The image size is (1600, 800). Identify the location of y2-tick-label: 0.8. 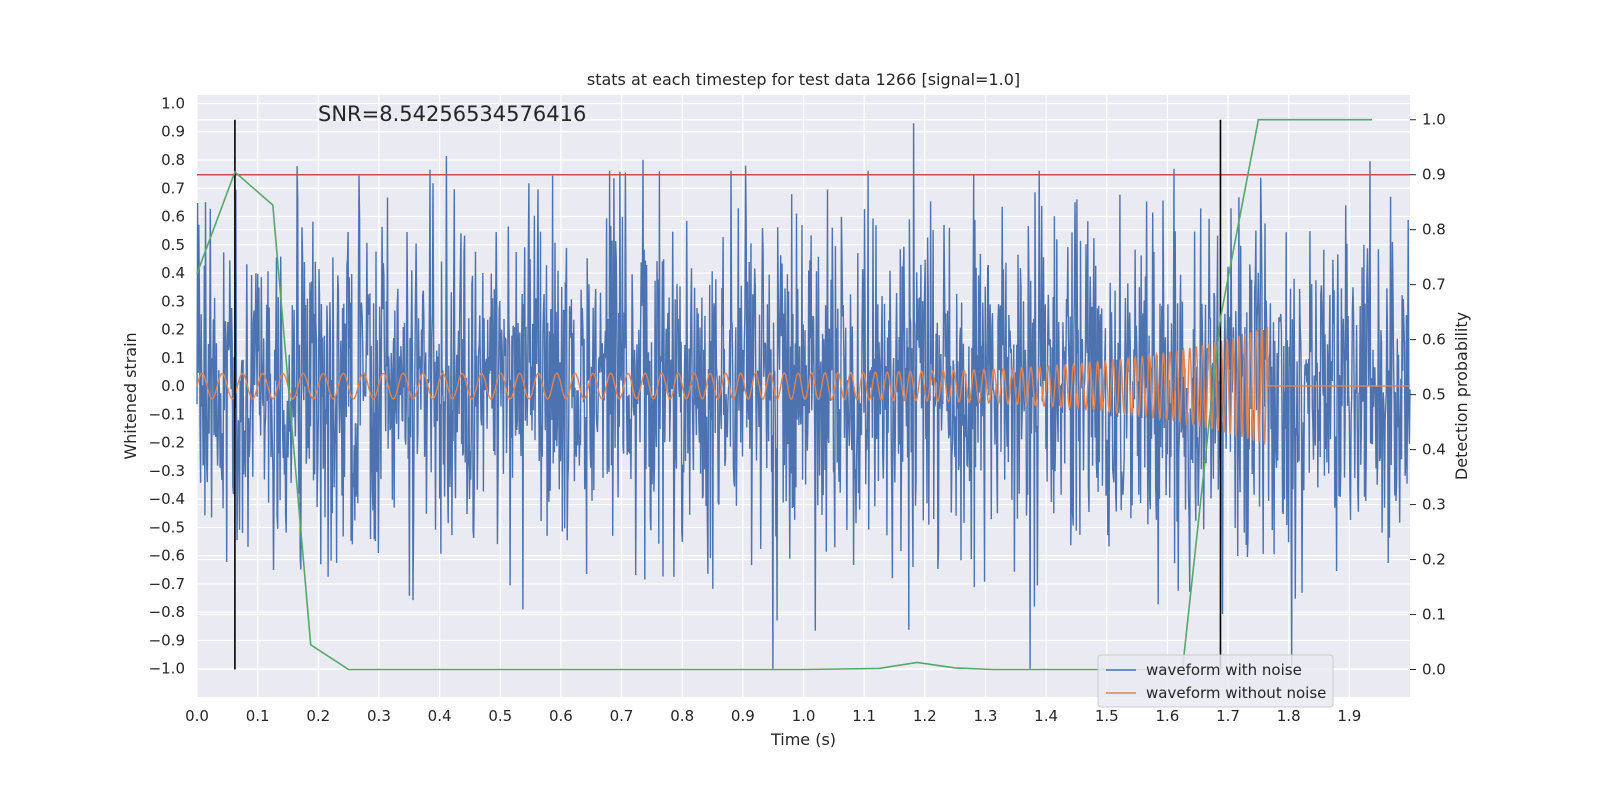
(1434, 230).